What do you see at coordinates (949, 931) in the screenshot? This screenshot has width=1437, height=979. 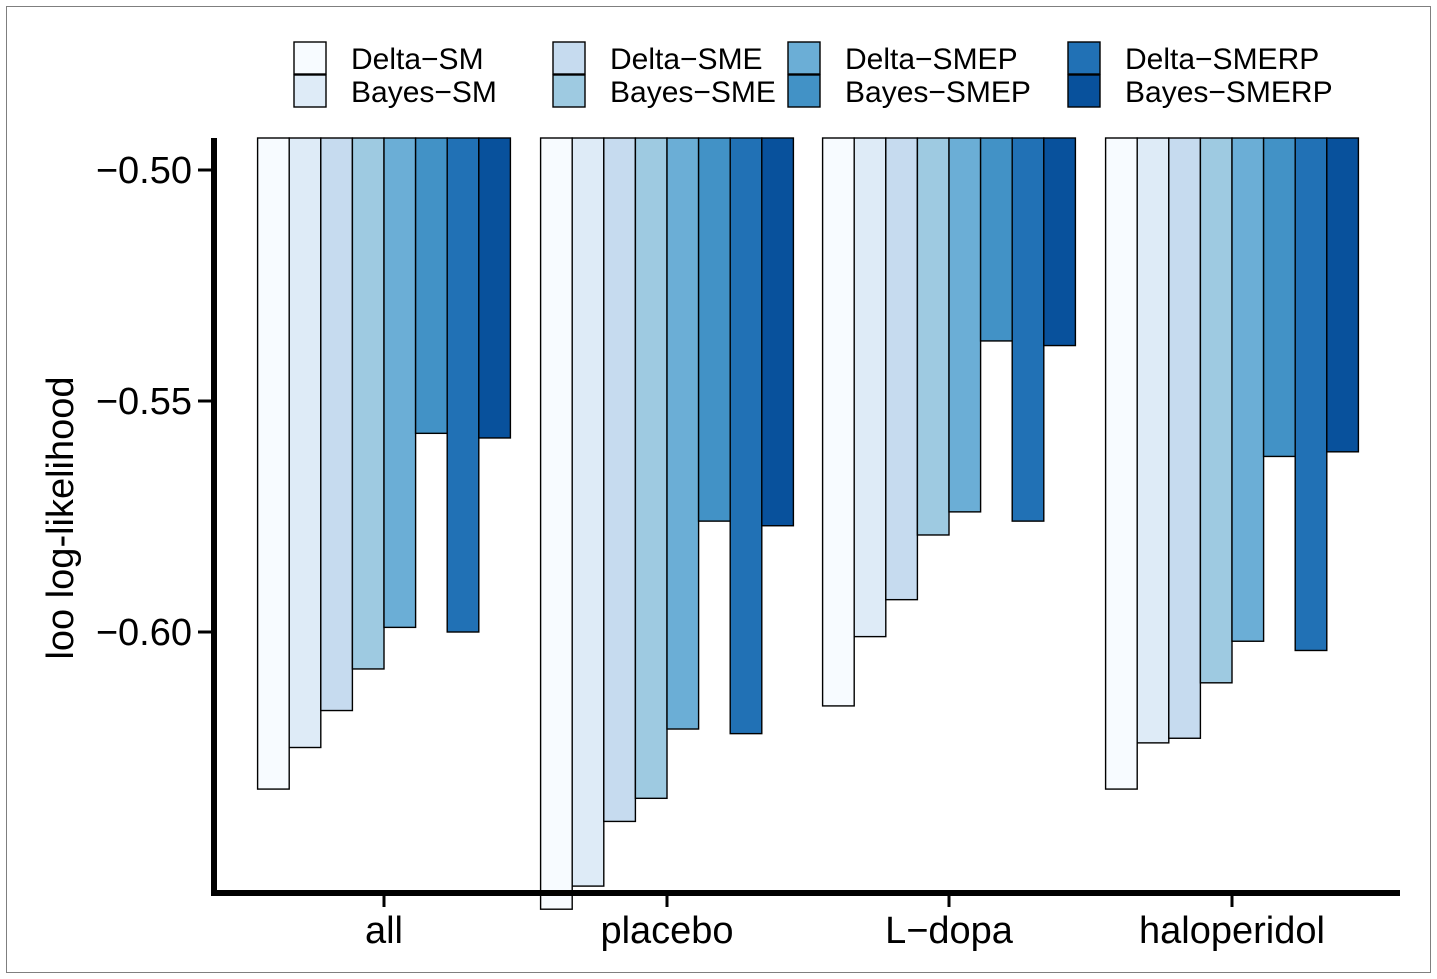 I see `x-tick-label-2: L−dopa` at bounding box center [949, 931].